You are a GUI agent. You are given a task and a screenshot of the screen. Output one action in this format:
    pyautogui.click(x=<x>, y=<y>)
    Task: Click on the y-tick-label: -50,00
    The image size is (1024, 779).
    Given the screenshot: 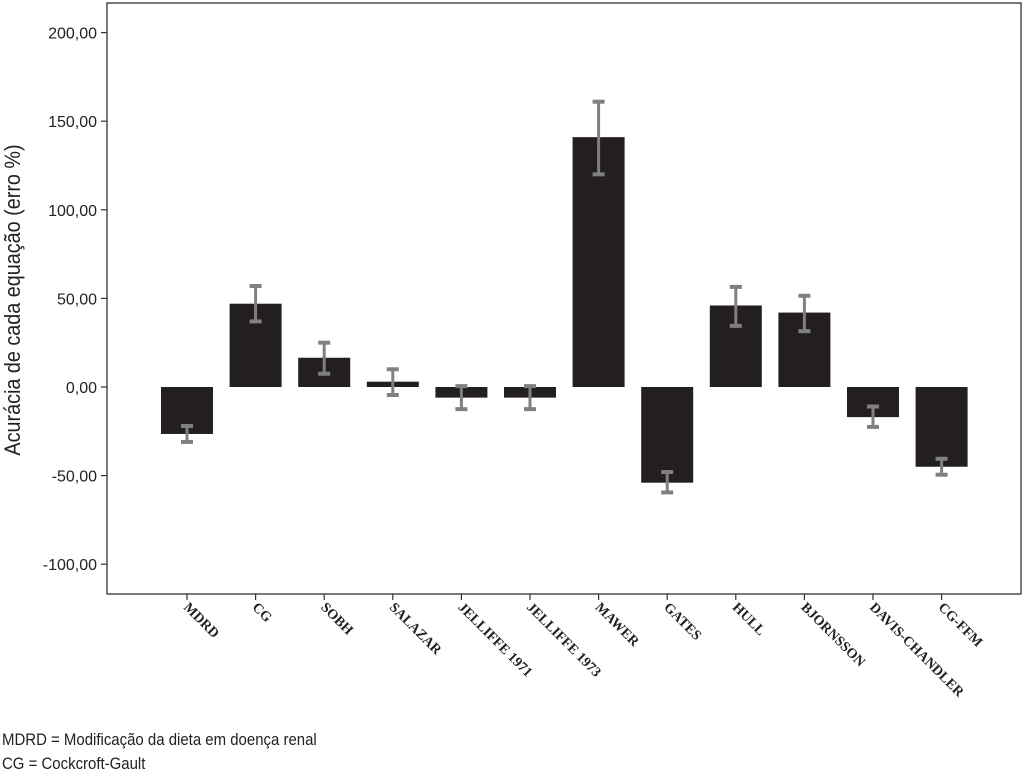 What is the action you would take?
    pyautogui.click(x=74, y=477)
    